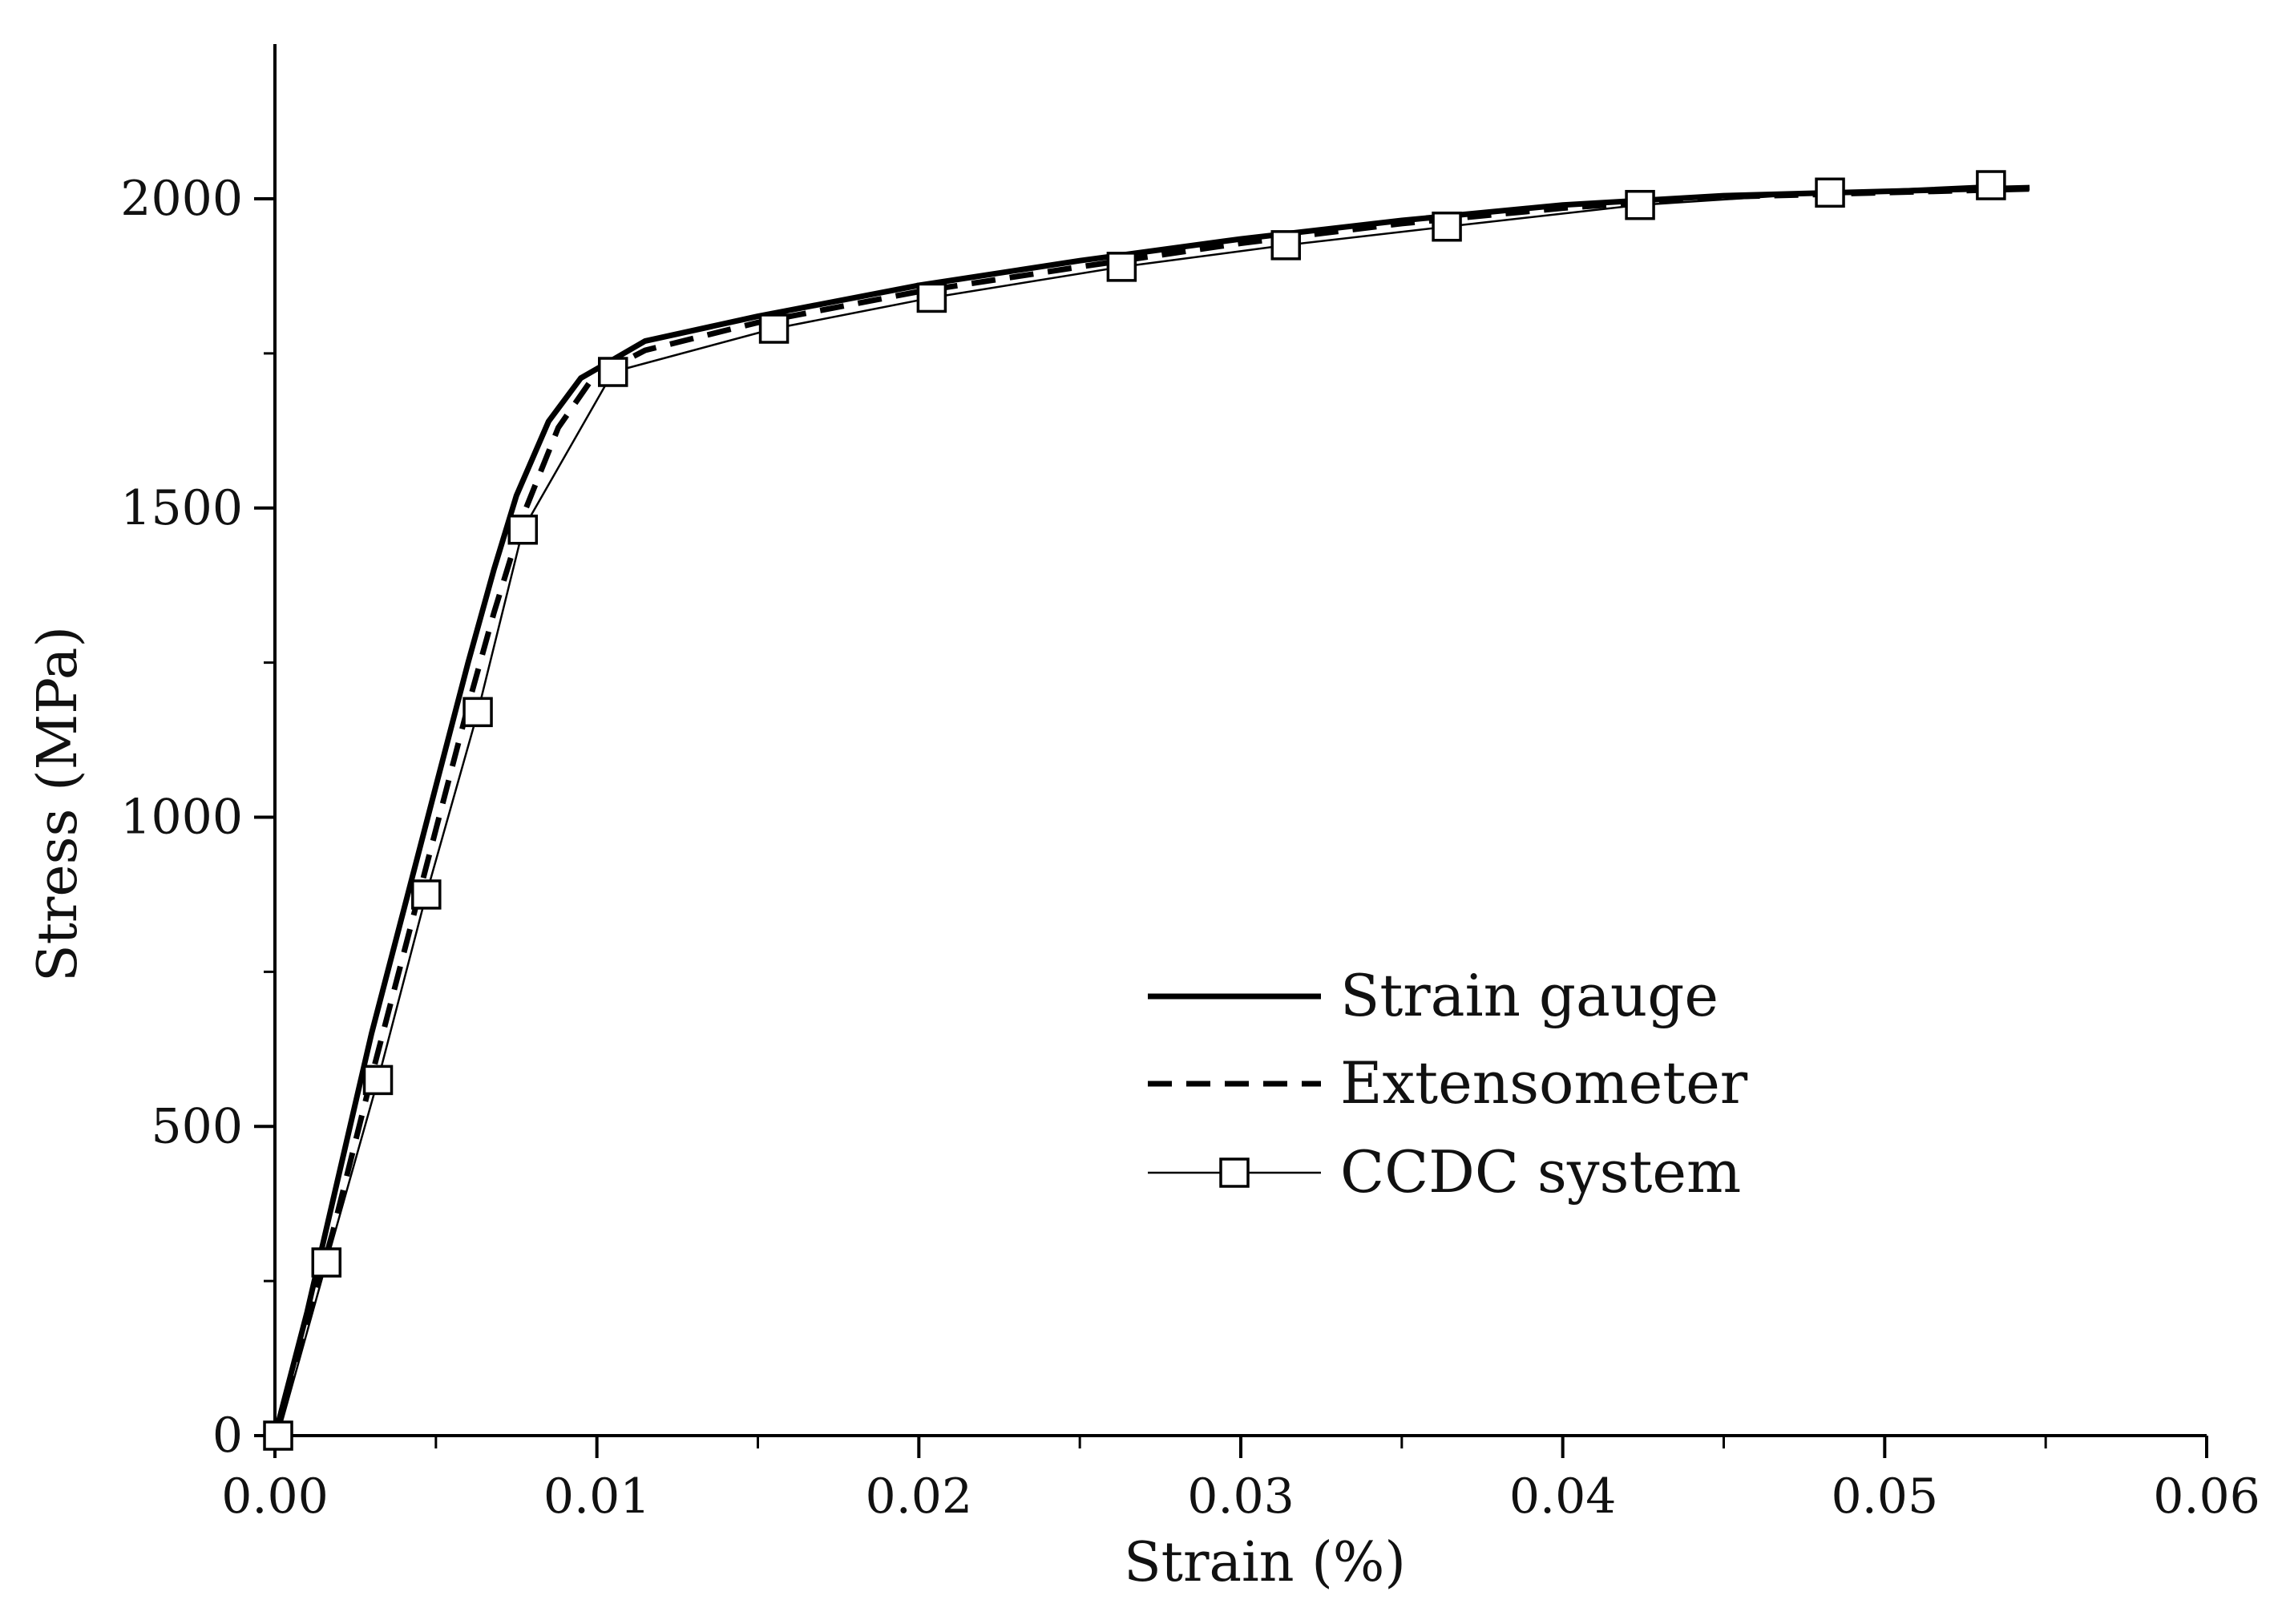  Describe the element at coordinates (182, 508) in the screenshot. I see `y-tick-label: 1500` at that location.